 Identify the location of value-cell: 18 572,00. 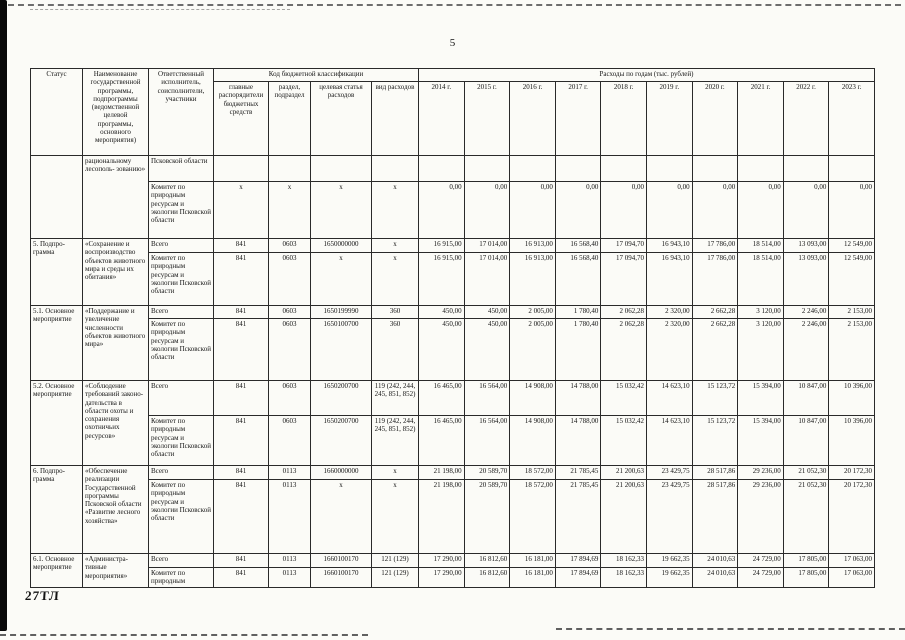
(532, 472).